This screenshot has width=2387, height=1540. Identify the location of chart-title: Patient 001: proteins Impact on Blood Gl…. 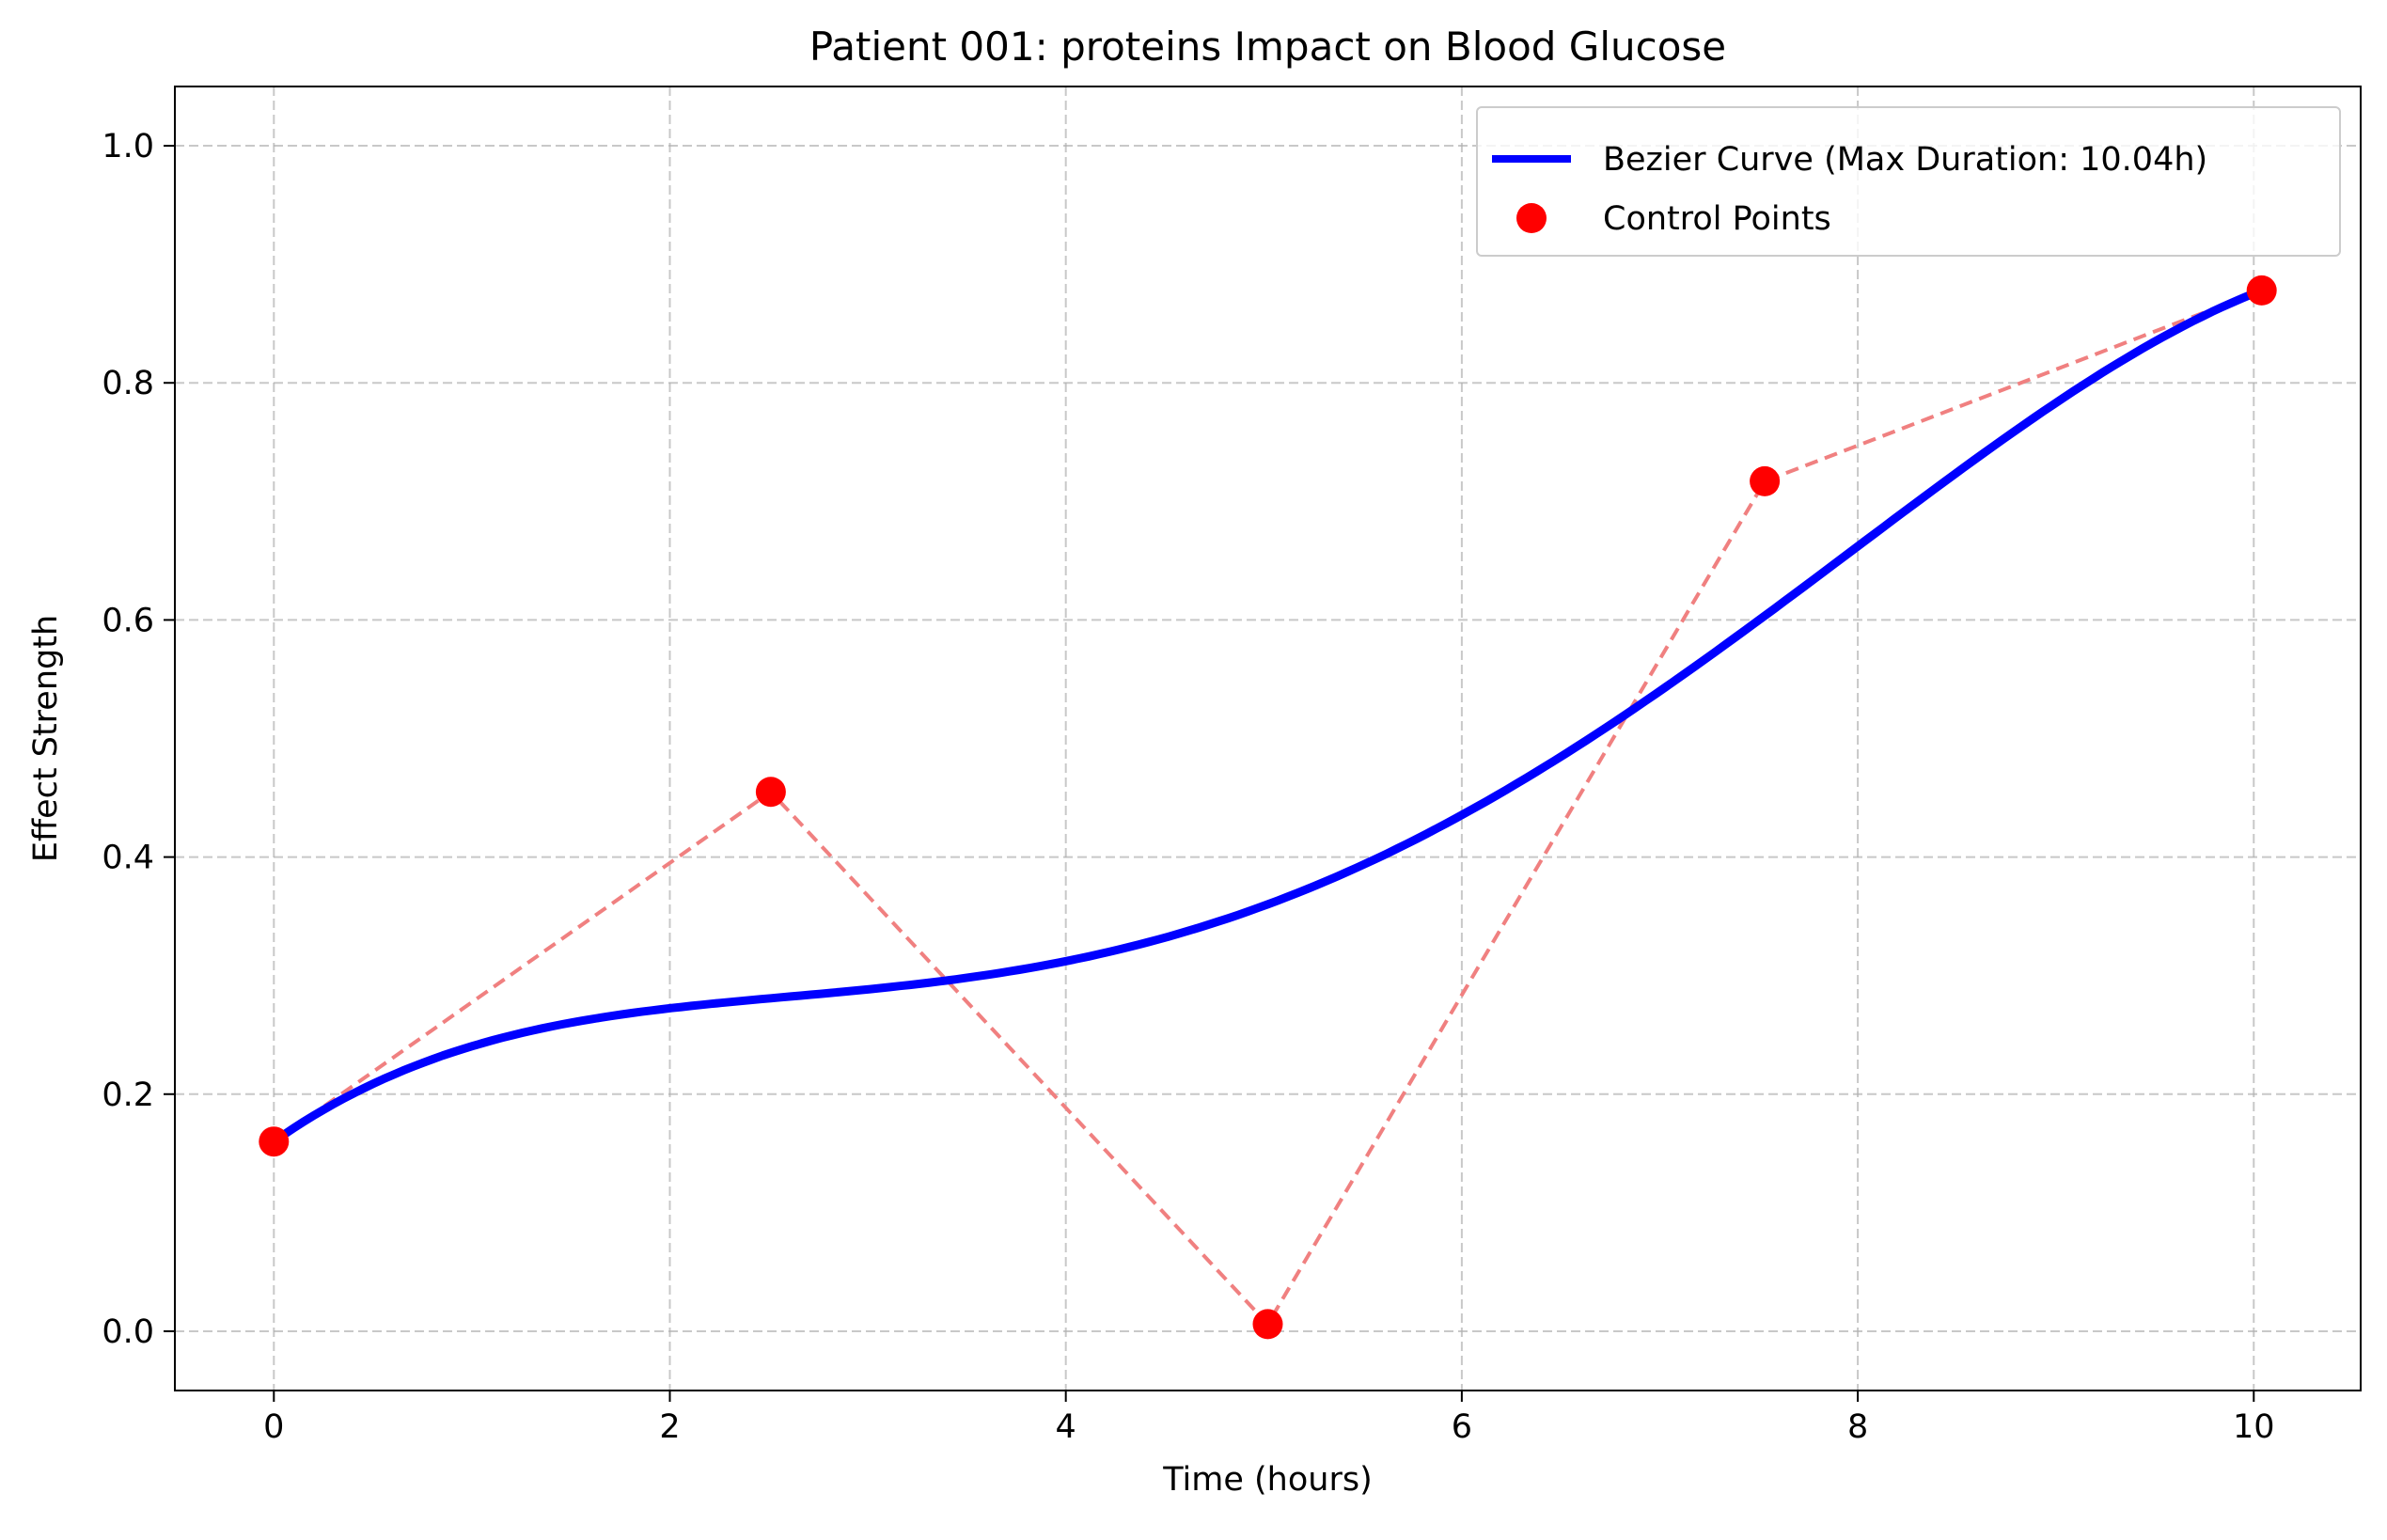
(1267, 47).